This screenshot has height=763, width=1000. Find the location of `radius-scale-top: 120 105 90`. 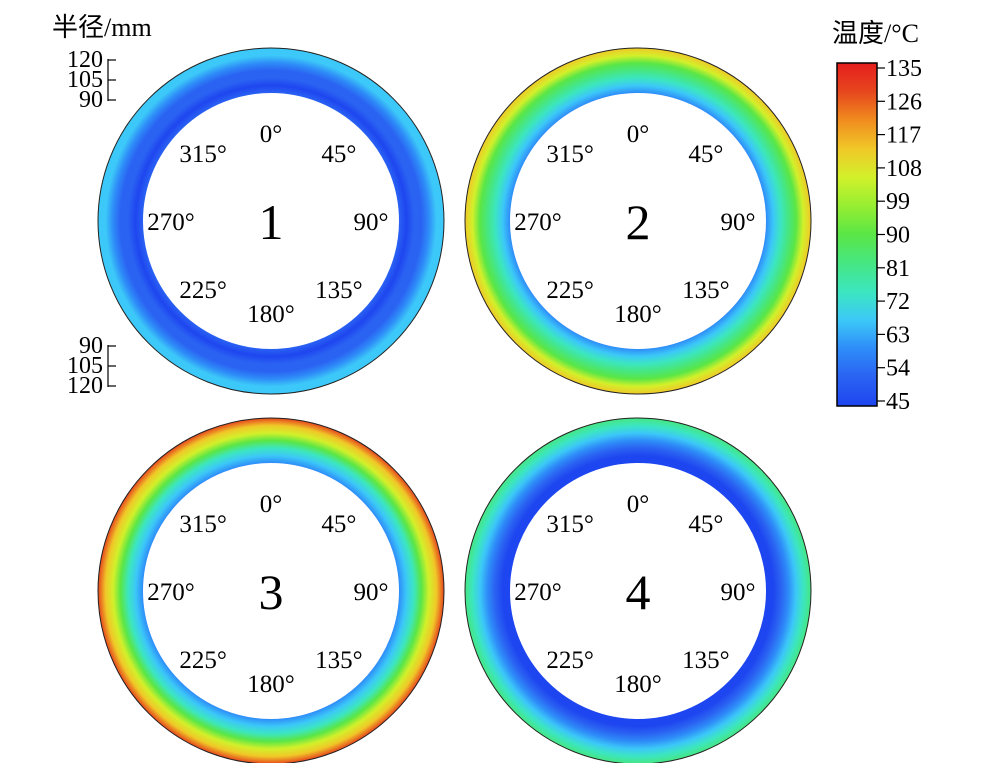

radius-scale-top: 120 105 90 is located at coordinates (91, 80).